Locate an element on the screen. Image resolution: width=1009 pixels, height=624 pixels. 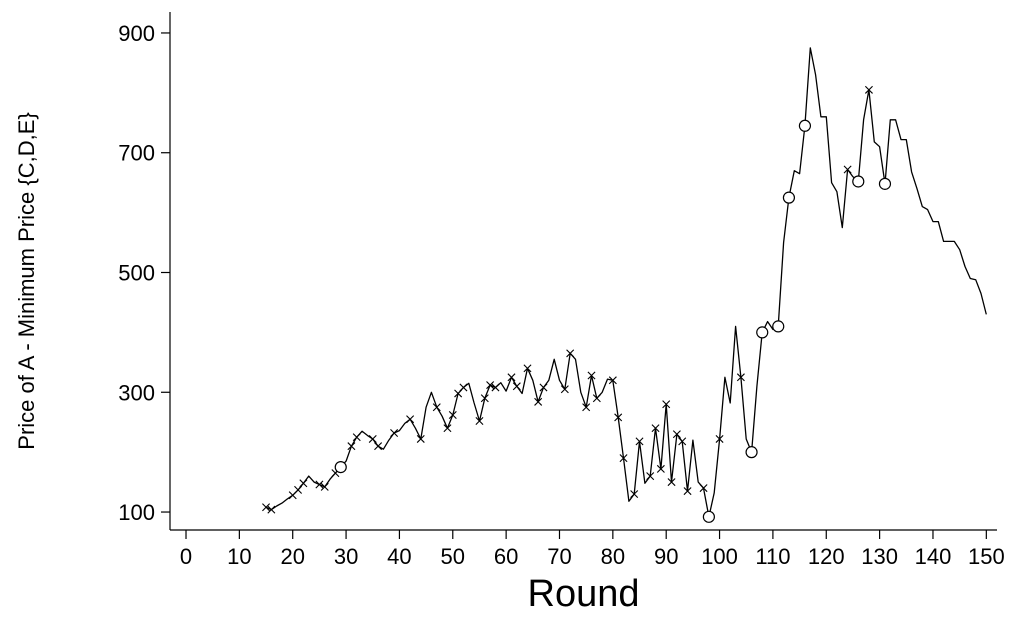
x-tick-label-70: 70 is located at coordinates (559, 556).